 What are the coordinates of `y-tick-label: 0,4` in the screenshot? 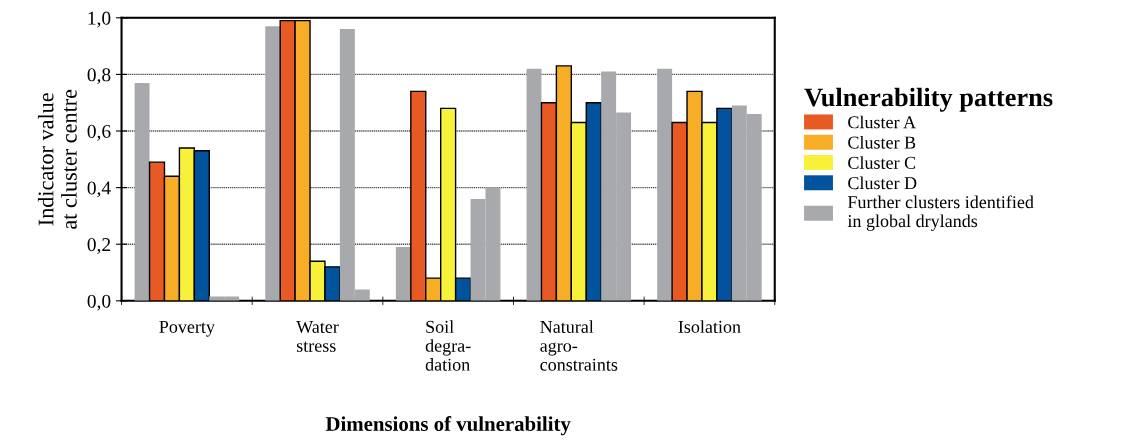 It's located at (99, 189).